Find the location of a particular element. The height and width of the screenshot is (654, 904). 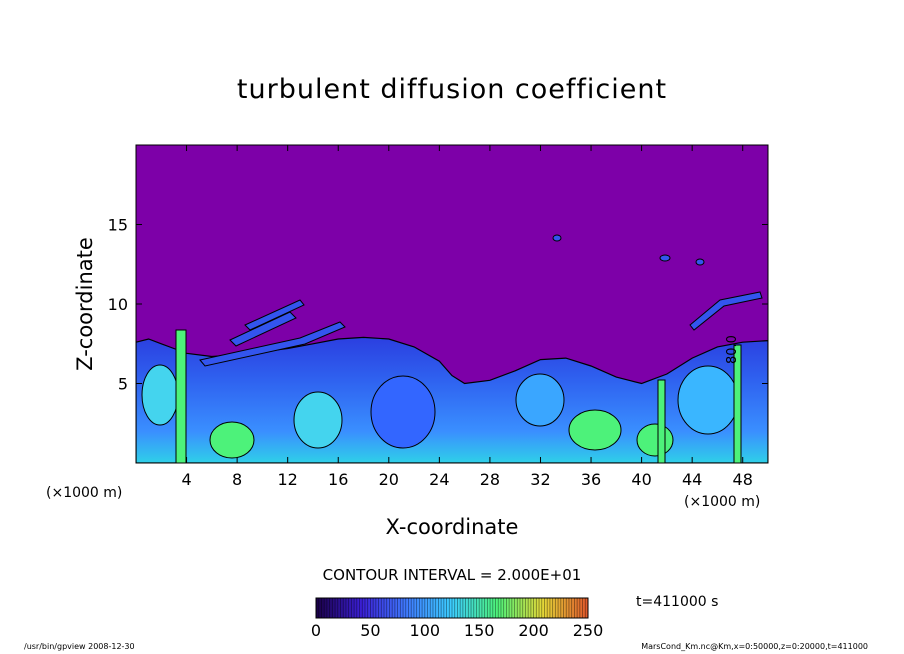

colorbar-tick-label: 100 is located at coordinates (425, 630).